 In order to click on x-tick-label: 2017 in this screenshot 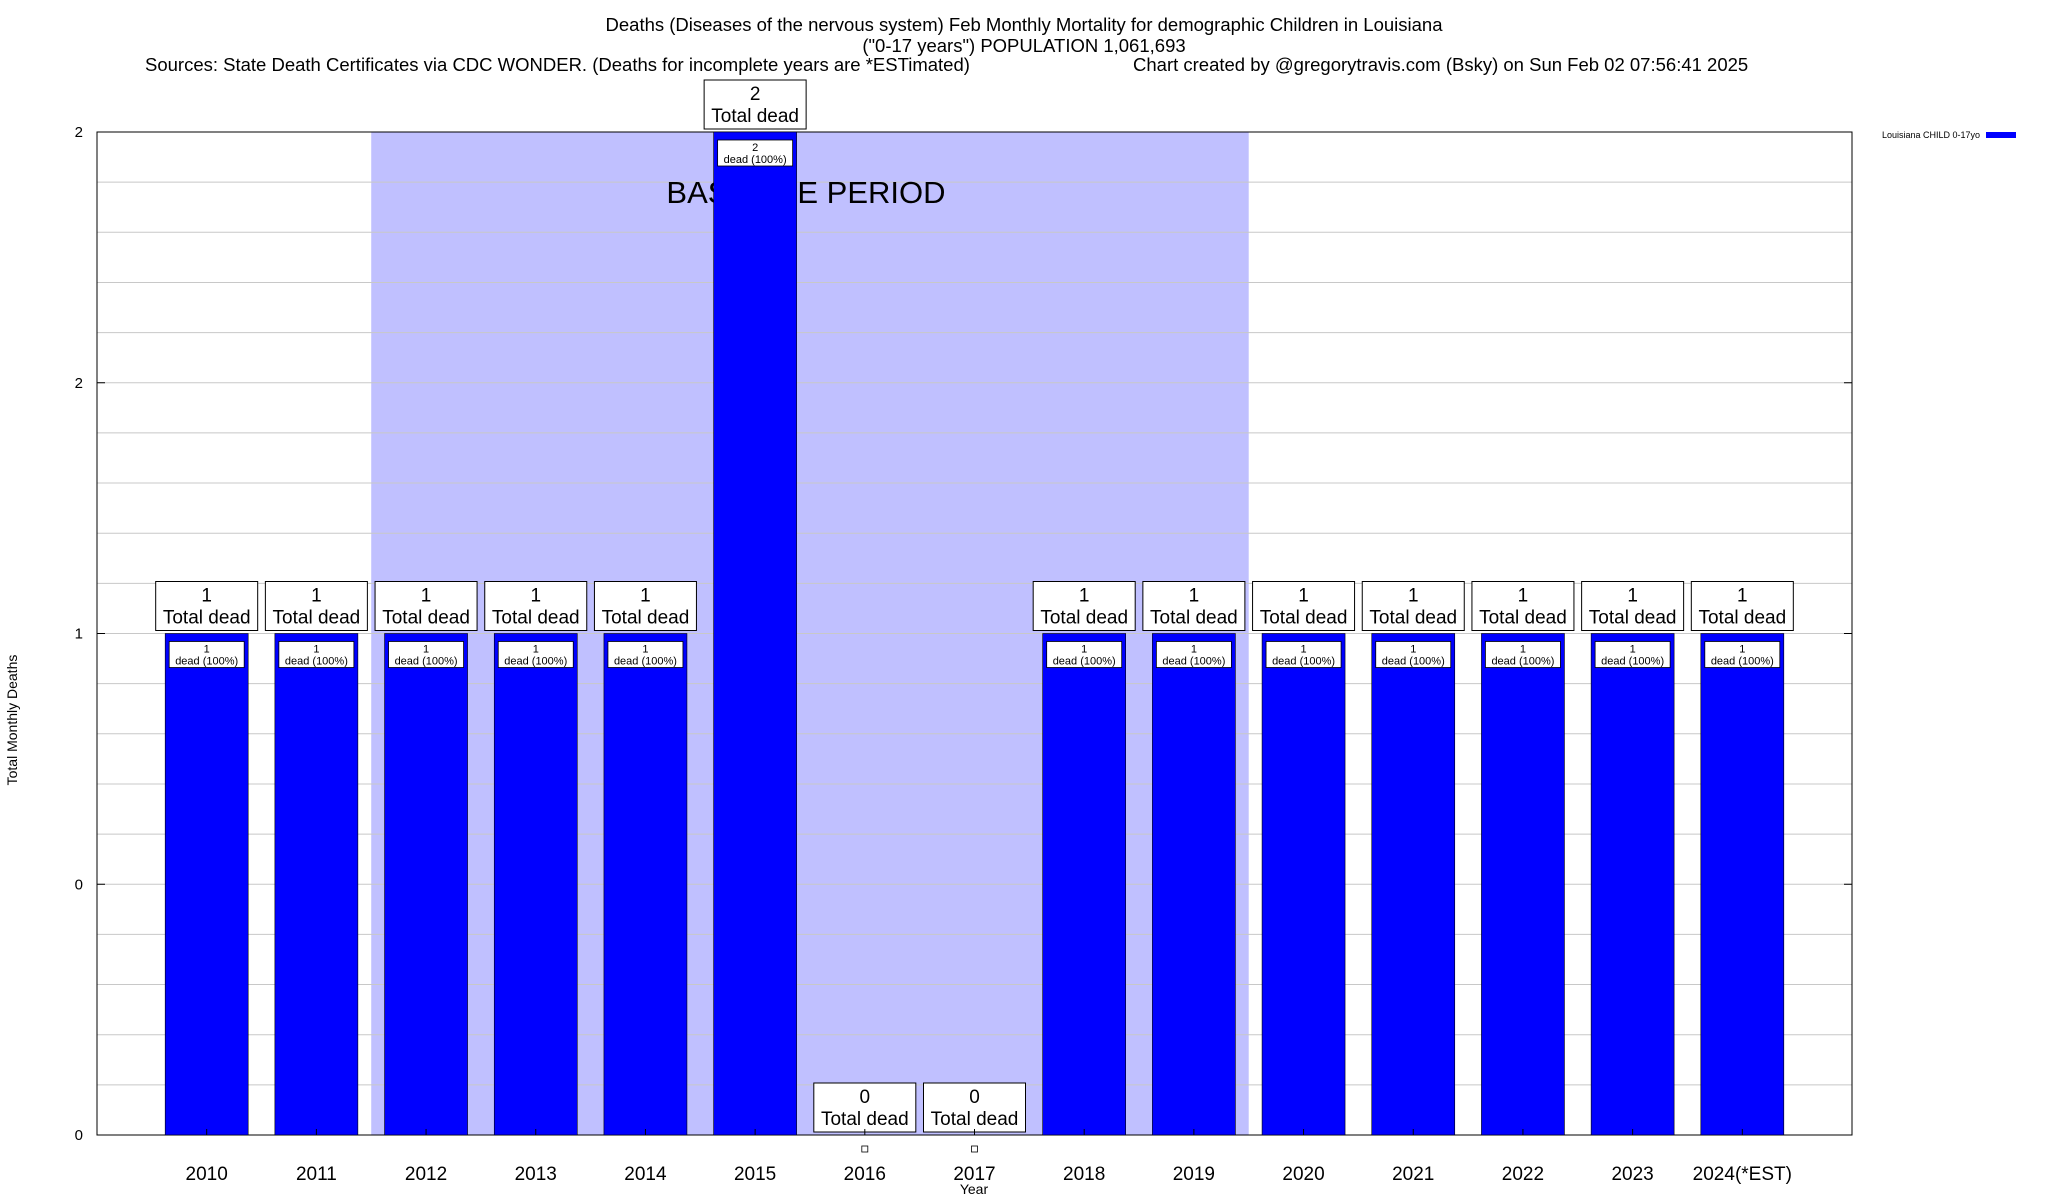, I will do `click(974, 1174)`.